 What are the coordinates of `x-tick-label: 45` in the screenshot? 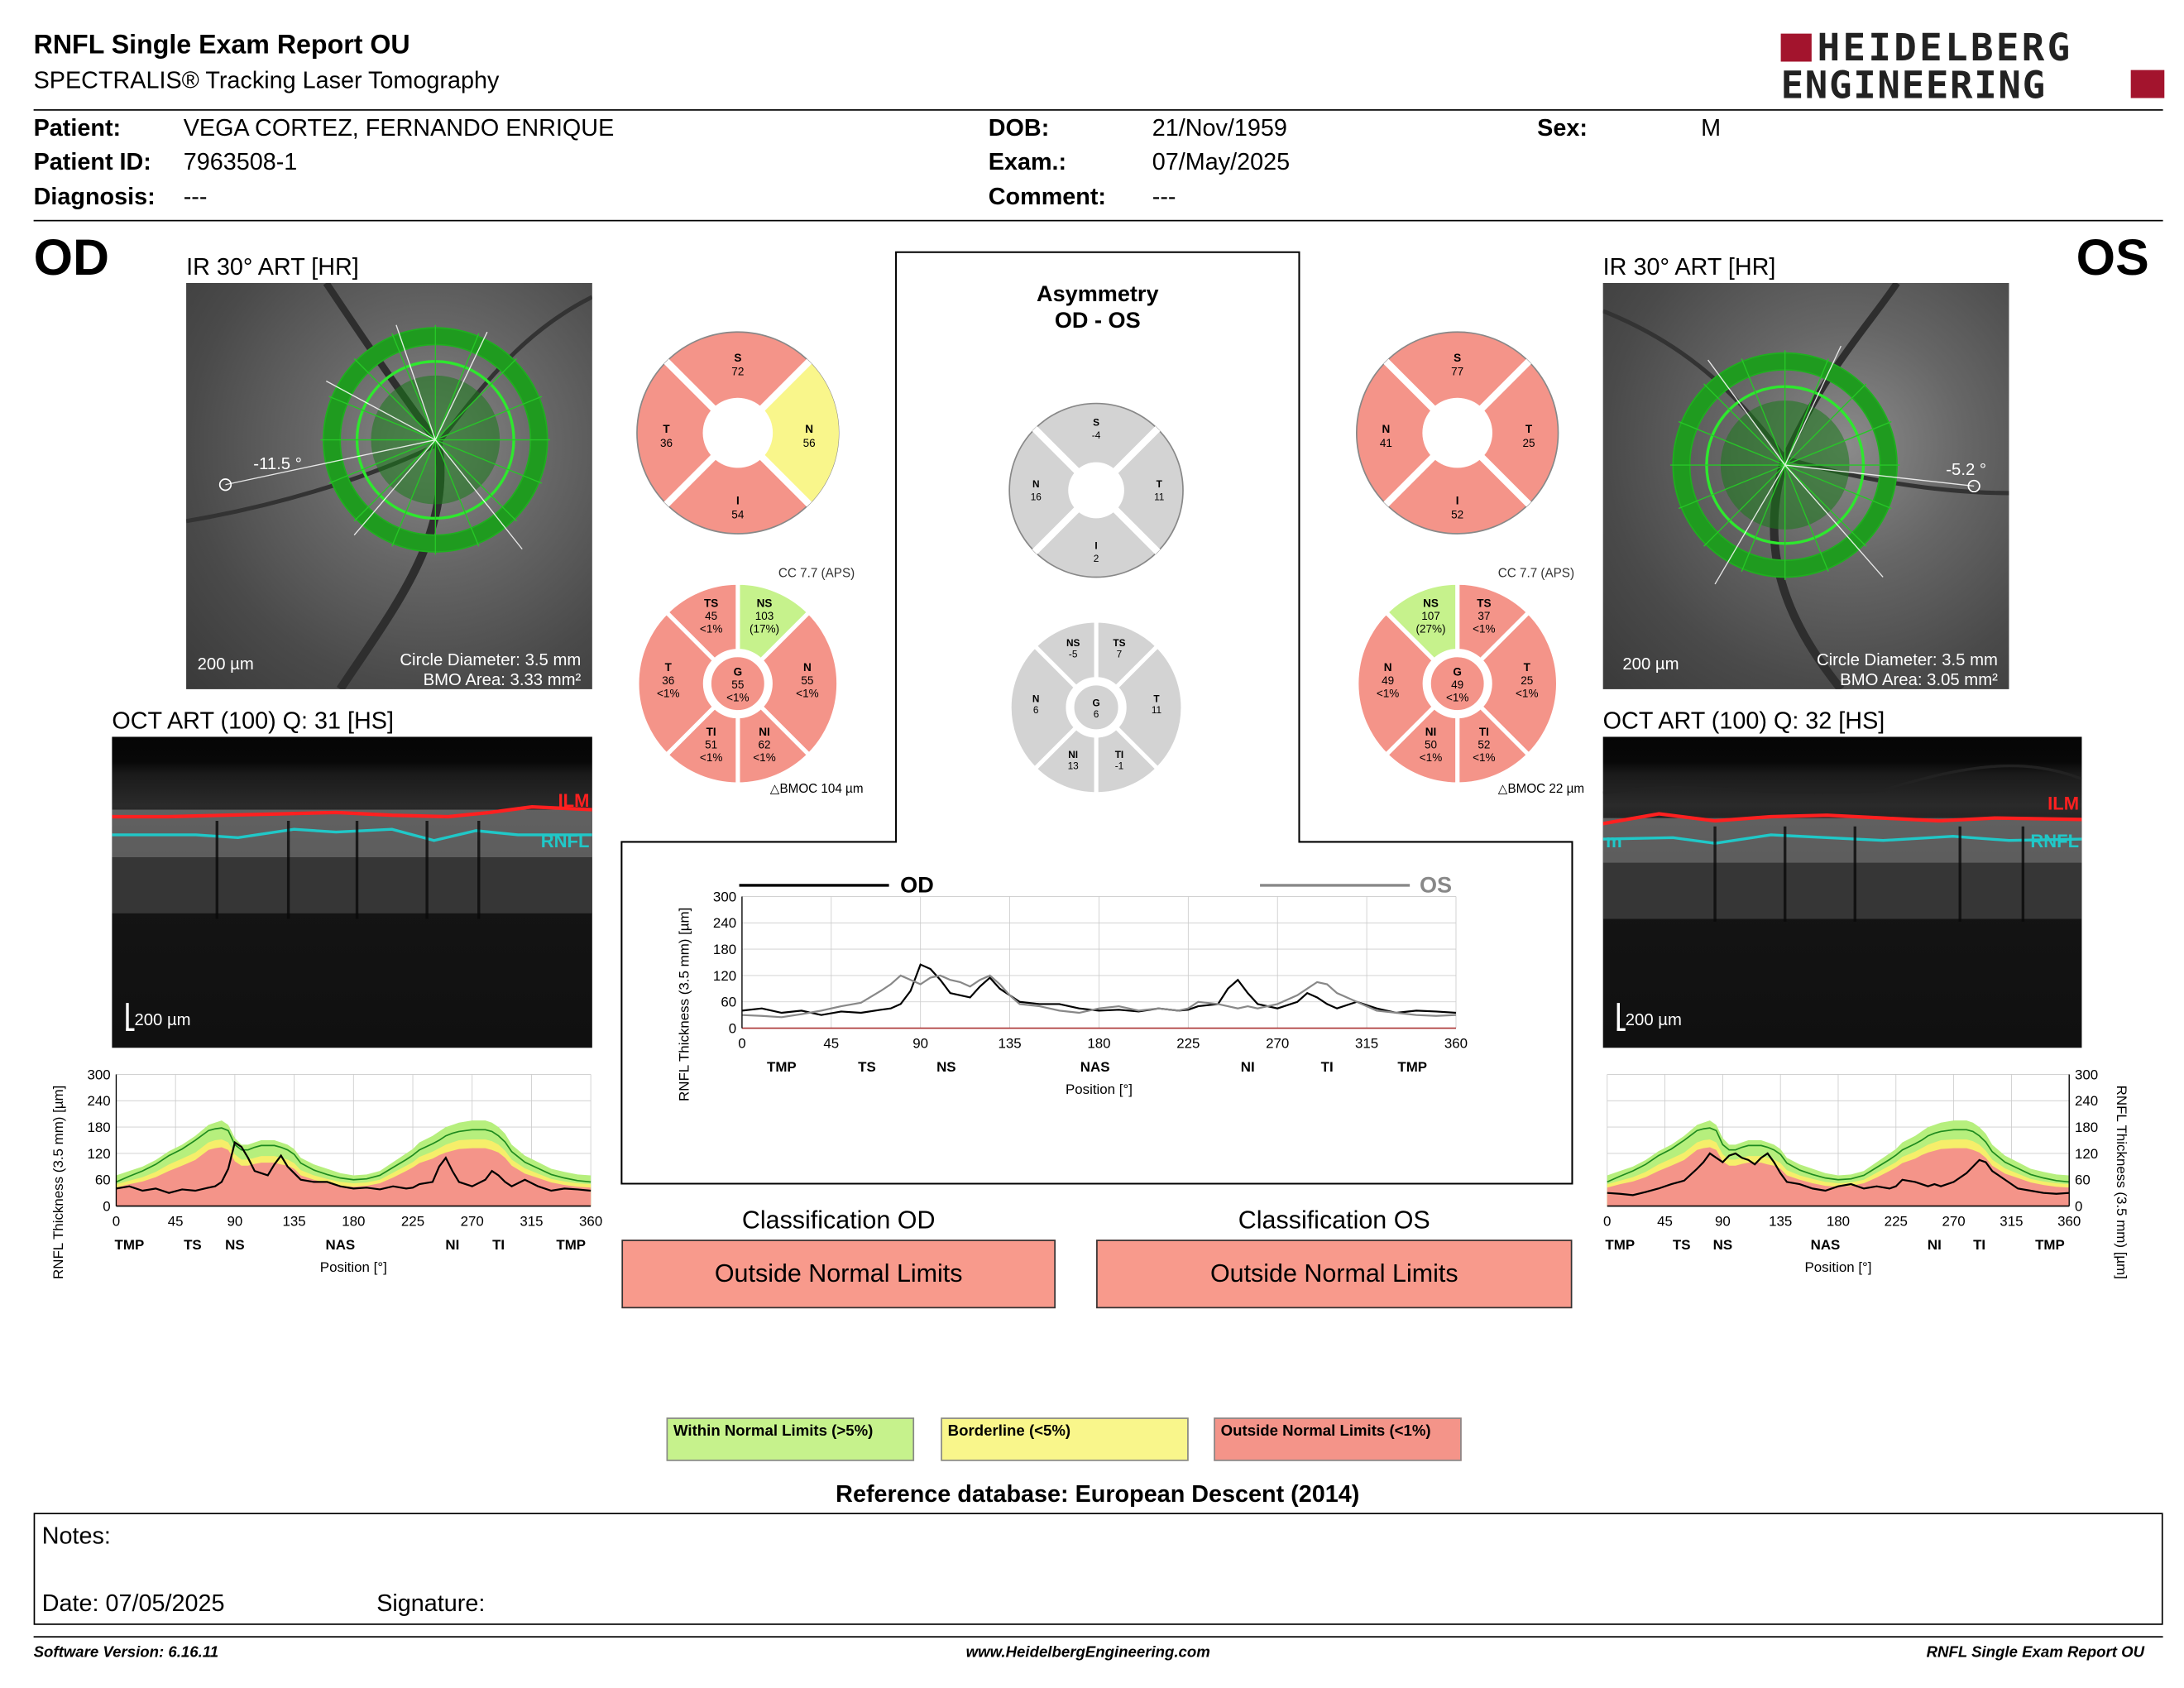 It's located at (831, 1043).